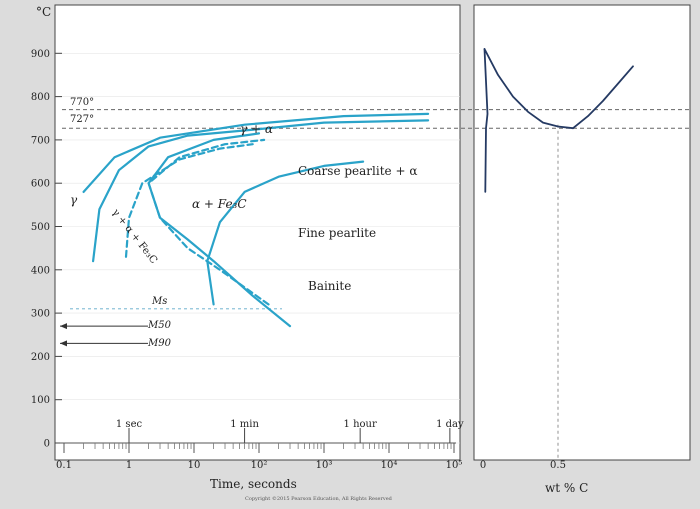  Describe the element at coordinates (82, 119) in the screenshot. I see `ref-label-727: 727°` at that location.